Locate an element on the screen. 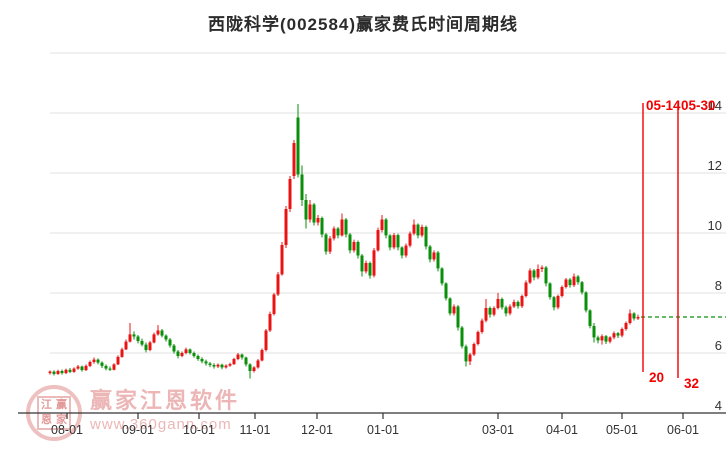 This screenshot has height=450, width=726. y-axis-label: 10 is located at coordinates (715, 225).